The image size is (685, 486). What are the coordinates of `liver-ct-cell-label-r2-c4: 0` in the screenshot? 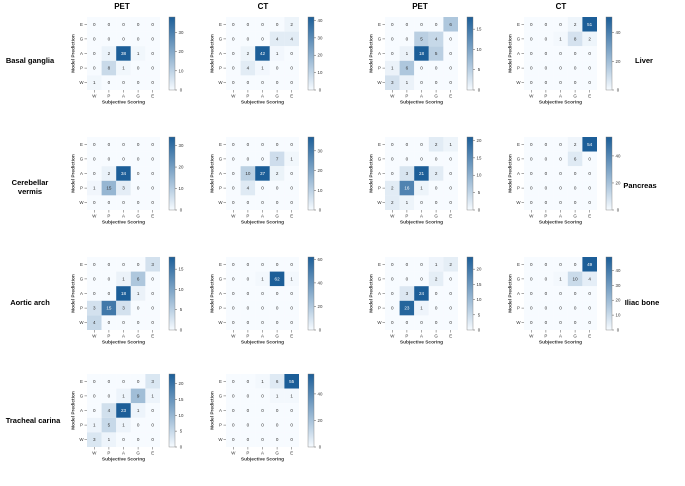 It's located at (589, 53).